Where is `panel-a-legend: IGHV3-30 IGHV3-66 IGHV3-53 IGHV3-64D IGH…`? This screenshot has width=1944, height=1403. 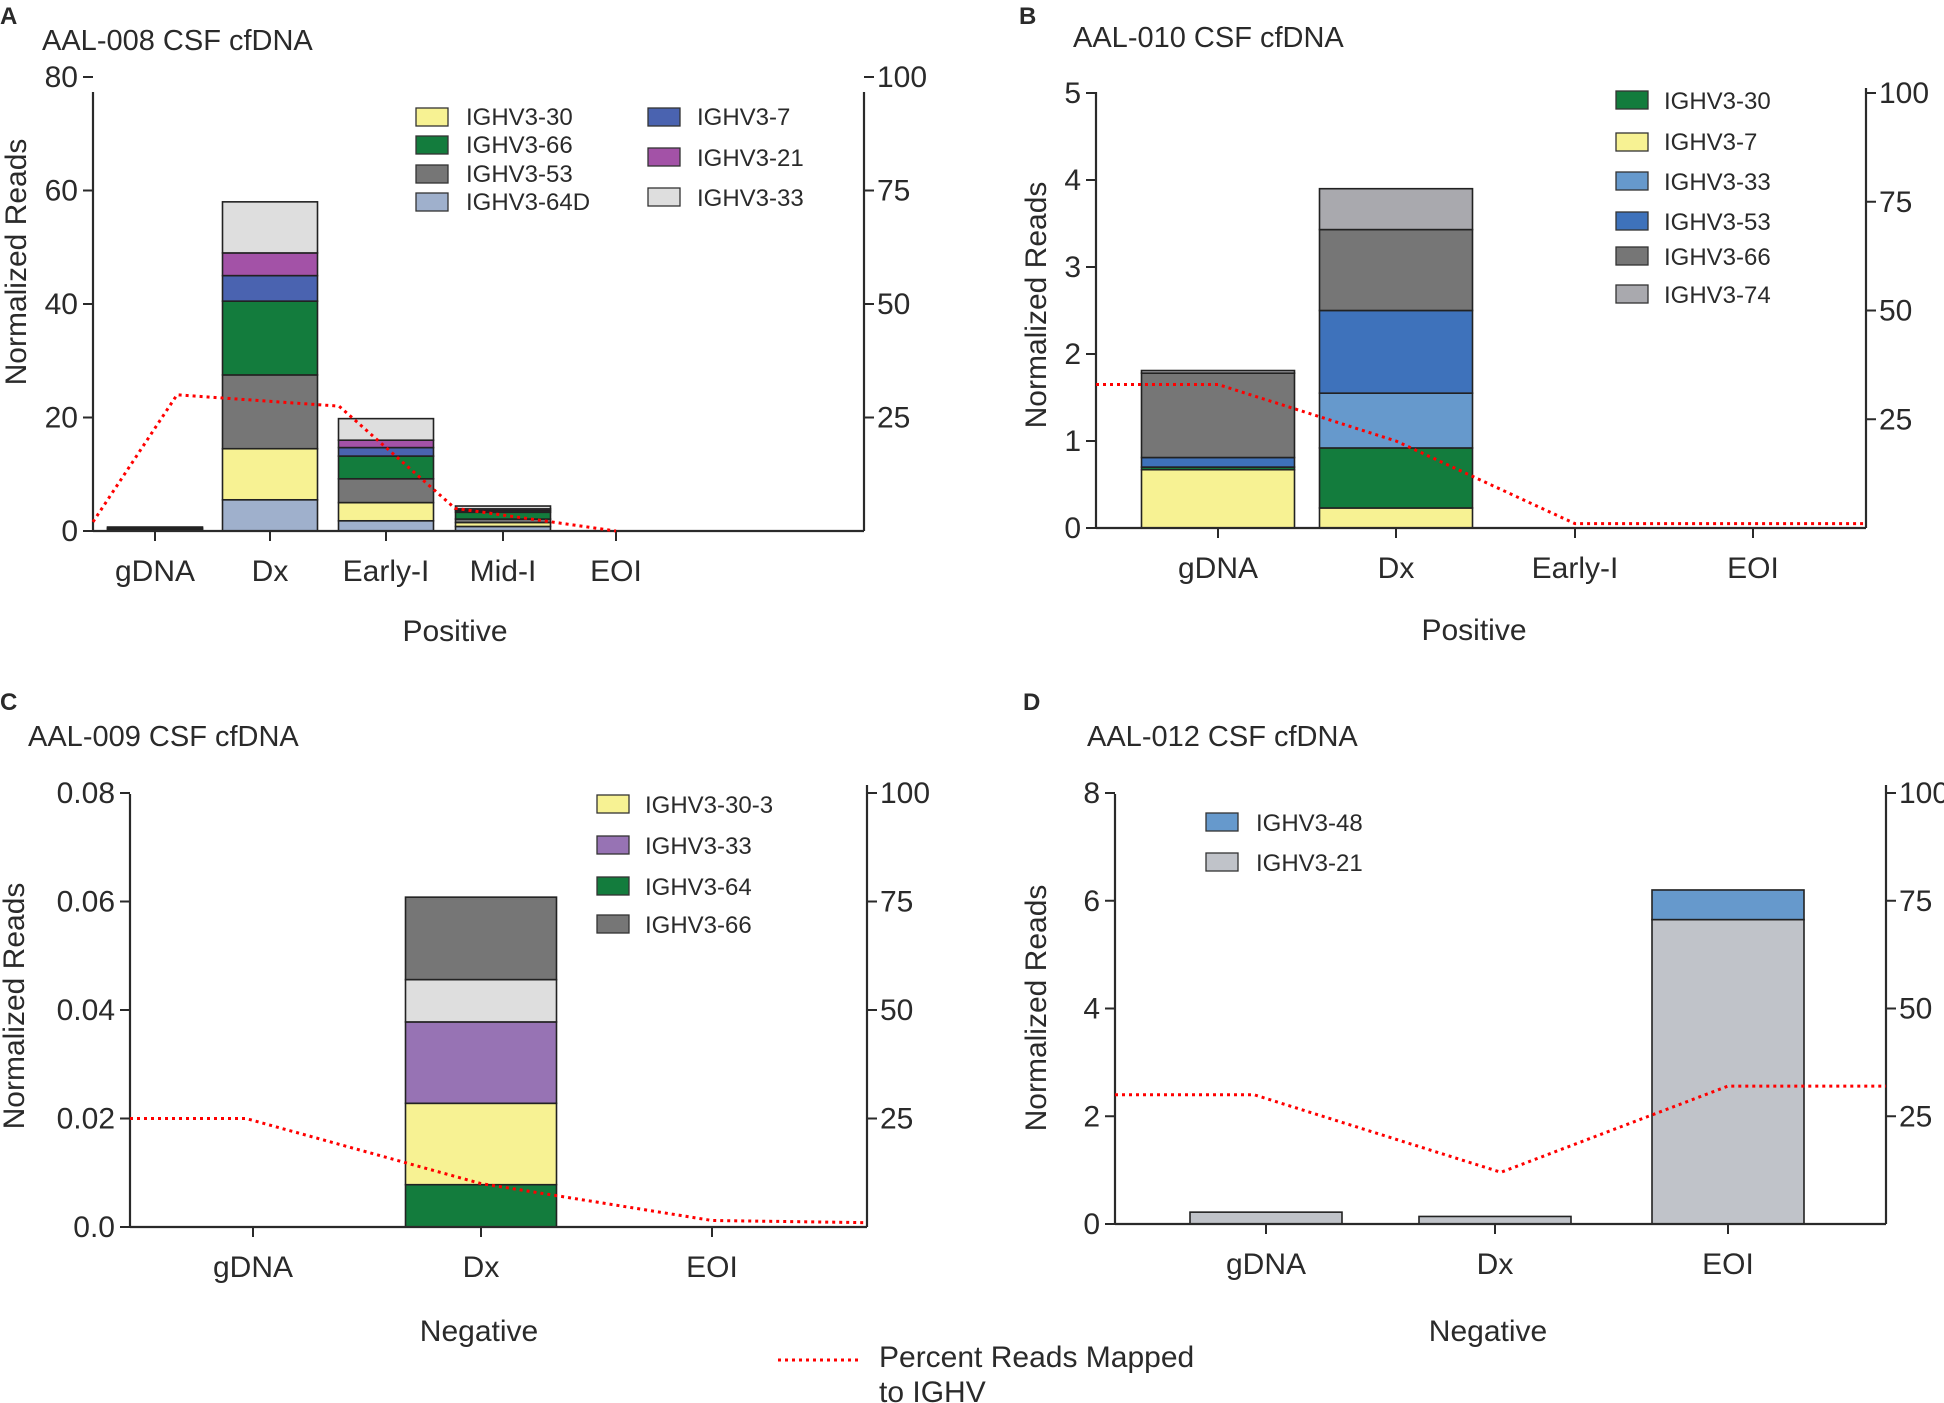 panel-a-legend: IGHV3-30 IGHV3-66 IGHV3-53 IGHV3-64D IGH… is located at coordinates (609, 160).